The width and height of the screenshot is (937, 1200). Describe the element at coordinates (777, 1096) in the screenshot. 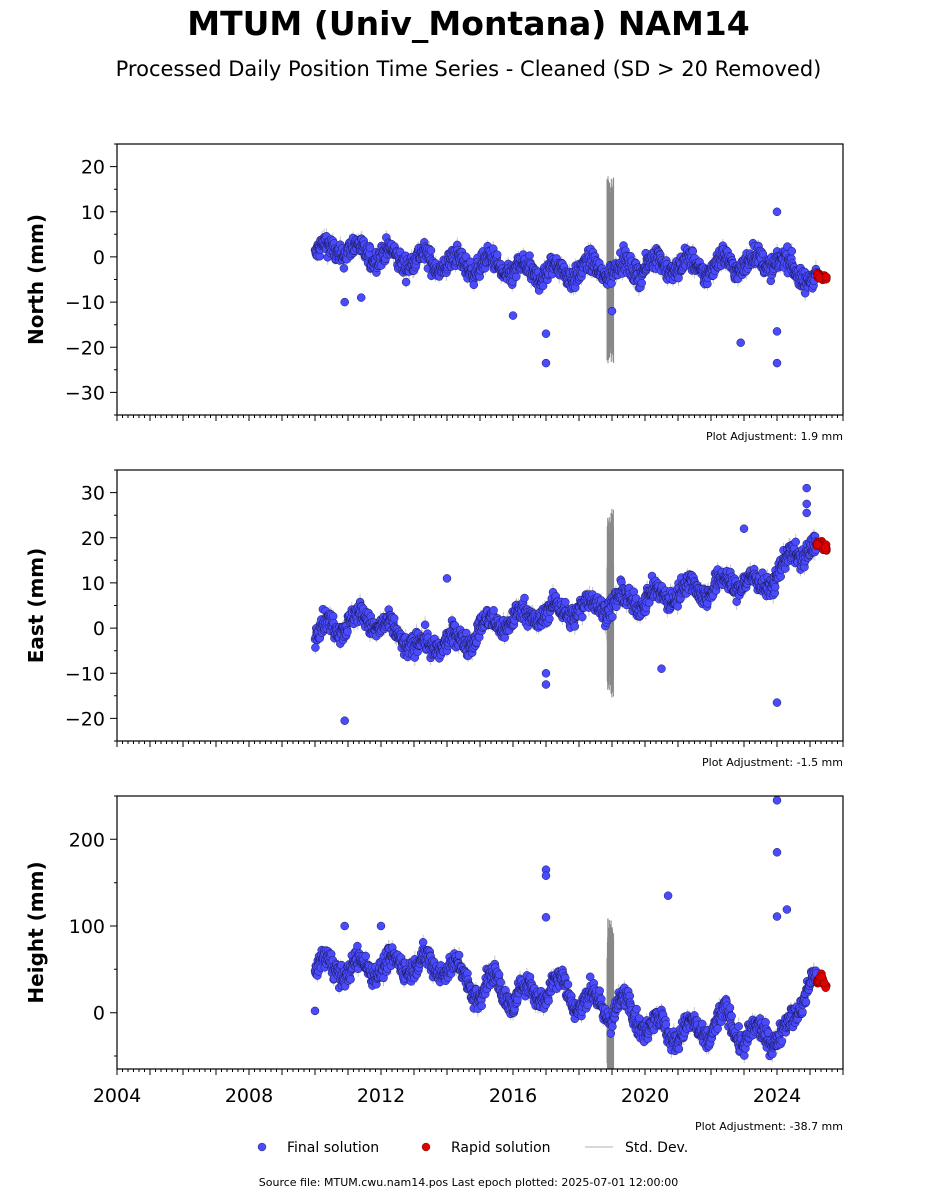

I see `x-tick-label: 2024` at that location.